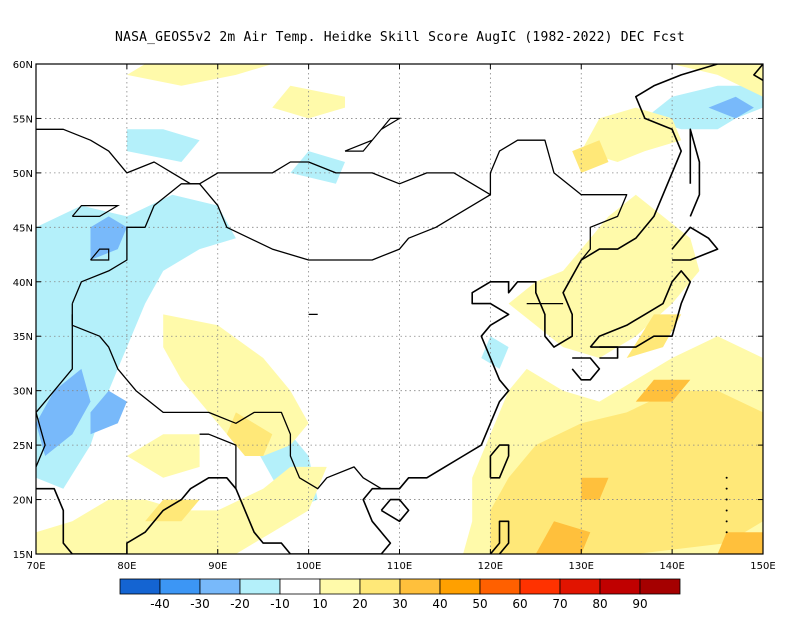  I want to click on y-tick-label: 15N, so click(23, 555).